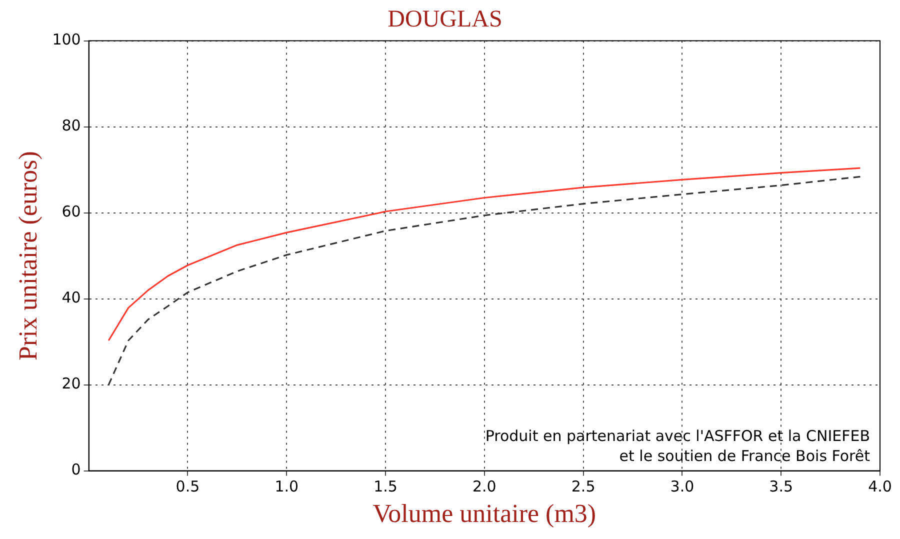 This screenshot has height=539, width=900. What do you see at coordinates (484, 487) in the screenshot?
I see `x-tick-label: 2.0` at bounding box center [484, 487].